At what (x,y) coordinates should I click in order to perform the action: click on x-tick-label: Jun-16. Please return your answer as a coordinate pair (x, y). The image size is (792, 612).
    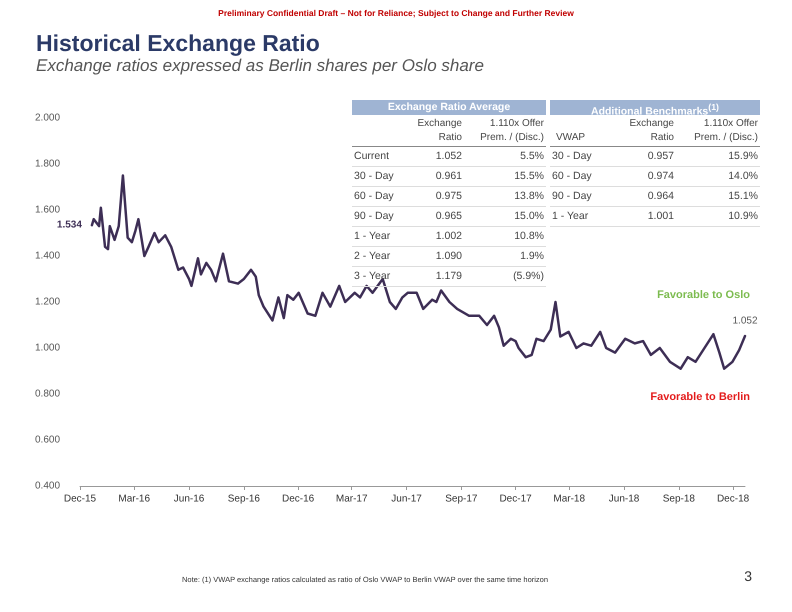
    Looking at the image, I should click on (189, 499).